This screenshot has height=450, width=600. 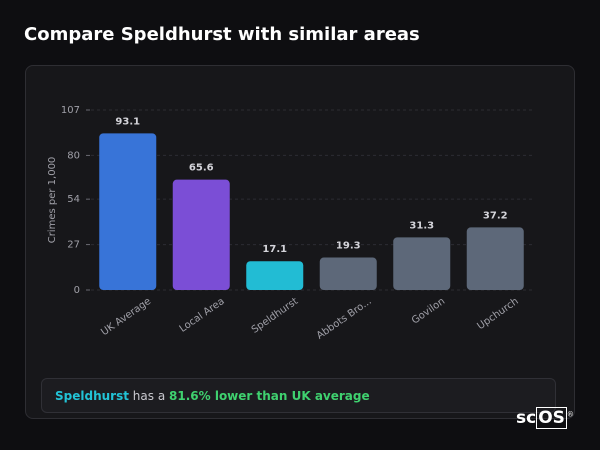 I want to click on value-label: 65.6, so click(x=201, y=168).